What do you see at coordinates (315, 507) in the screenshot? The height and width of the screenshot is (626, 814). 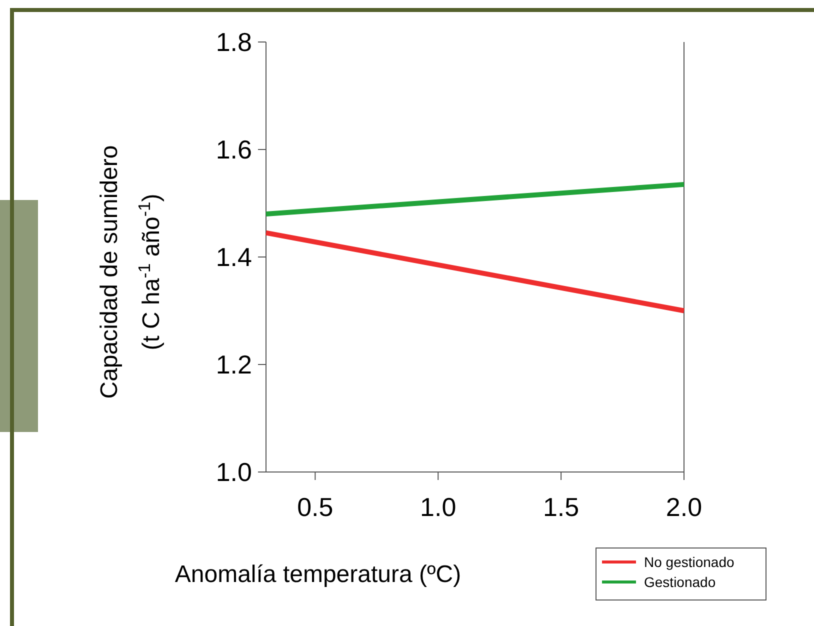 I see `x-tick-label: 0.5` at bounding box center [315, 507].